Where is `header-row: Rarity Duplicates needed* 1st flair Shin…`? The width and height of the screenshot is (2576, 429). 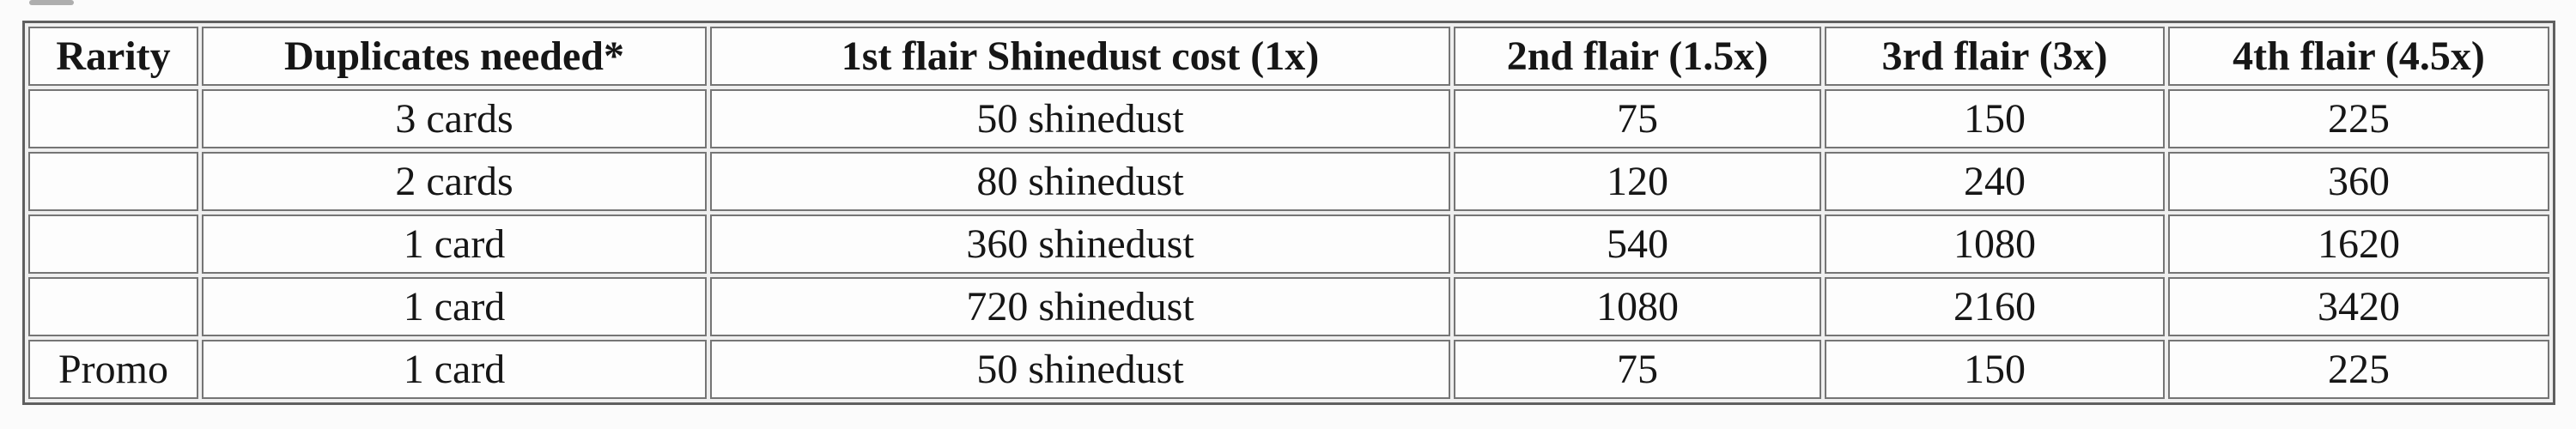
header-row: Rarity Duplicates needed* 1st flair Shin… is located at coordinates (1288, 56).